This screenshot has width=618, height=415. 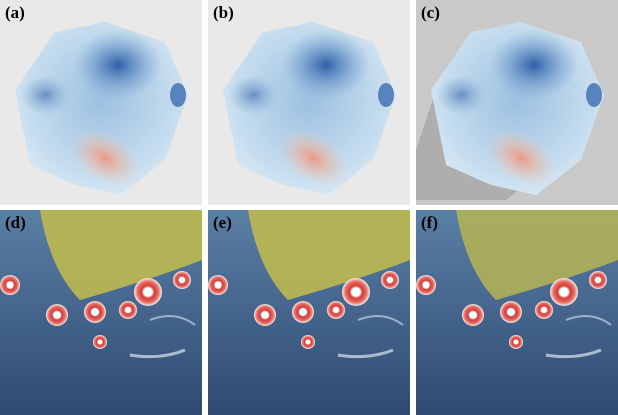 I want to click on panel-label: (d), so click(x=15, y=222).